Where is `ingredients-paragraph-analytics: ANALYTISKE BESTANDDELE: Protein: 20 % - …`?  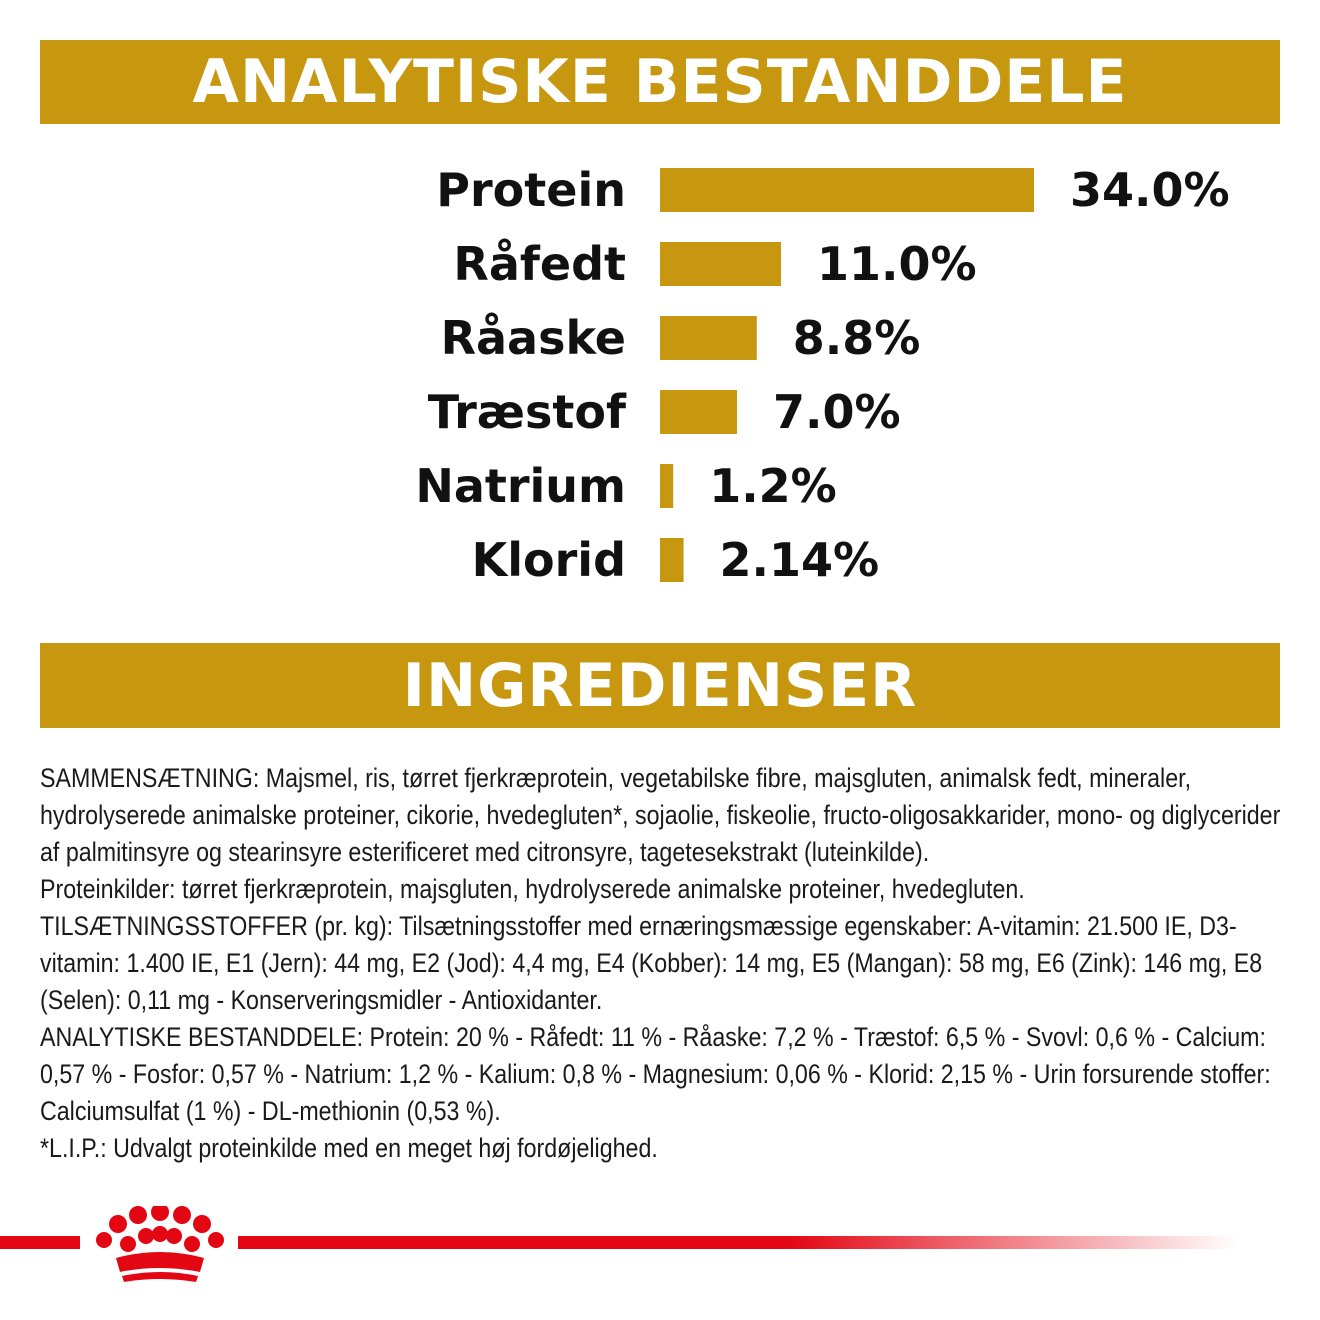 ingredients-paragraph-analytics: ANALYTISKE BESTANDDELE: Protein: 20 % - … is located at coordinates (655, 1074).